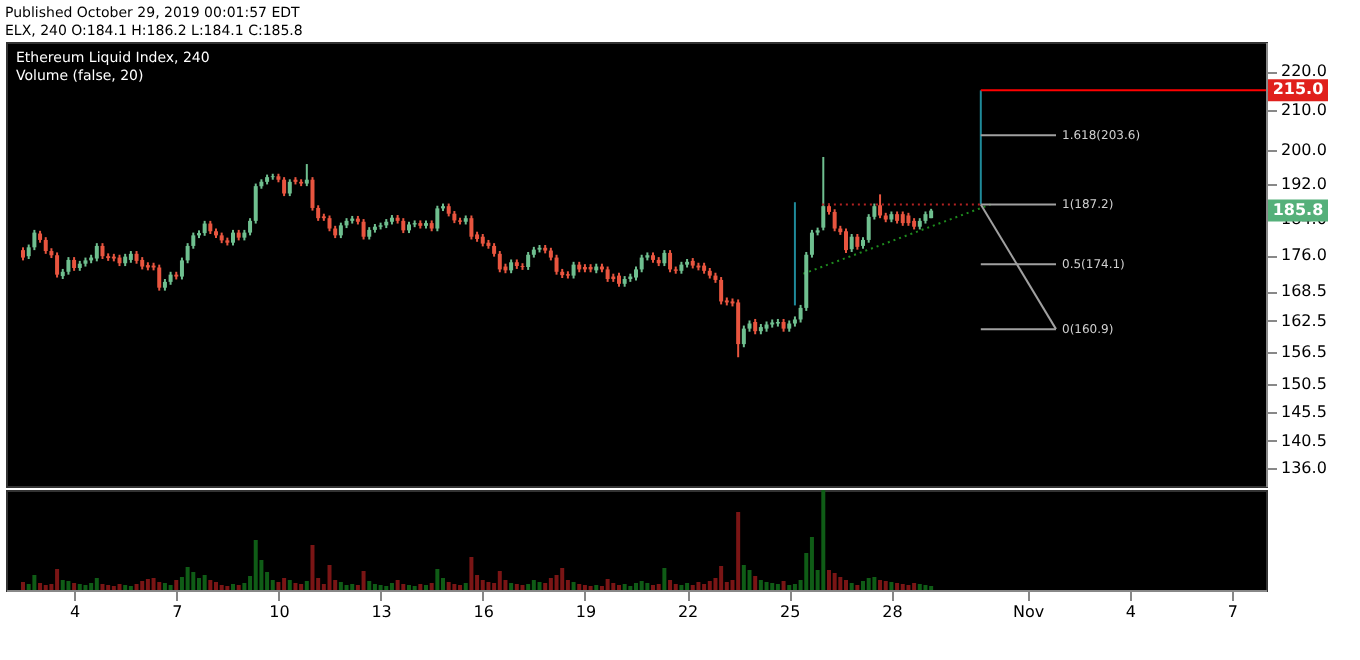  Describe the element at coordinates (1298, 89) in the screenshot. I see `annotation: 215.0` at that location.